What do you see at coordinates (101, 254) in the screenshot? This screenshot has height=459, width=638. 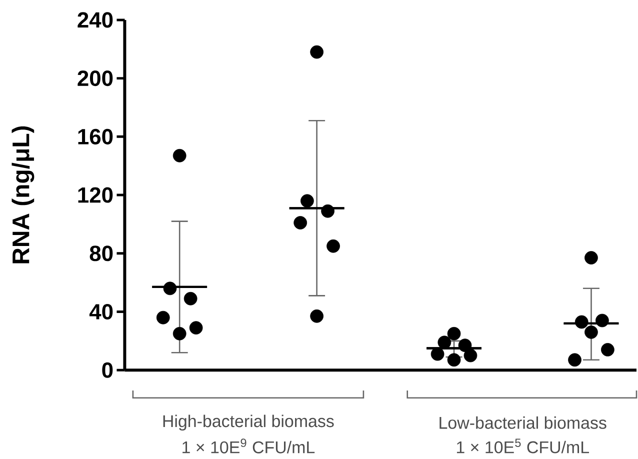 I see `y-tick-label: 80` at bounding box center [101, 254].